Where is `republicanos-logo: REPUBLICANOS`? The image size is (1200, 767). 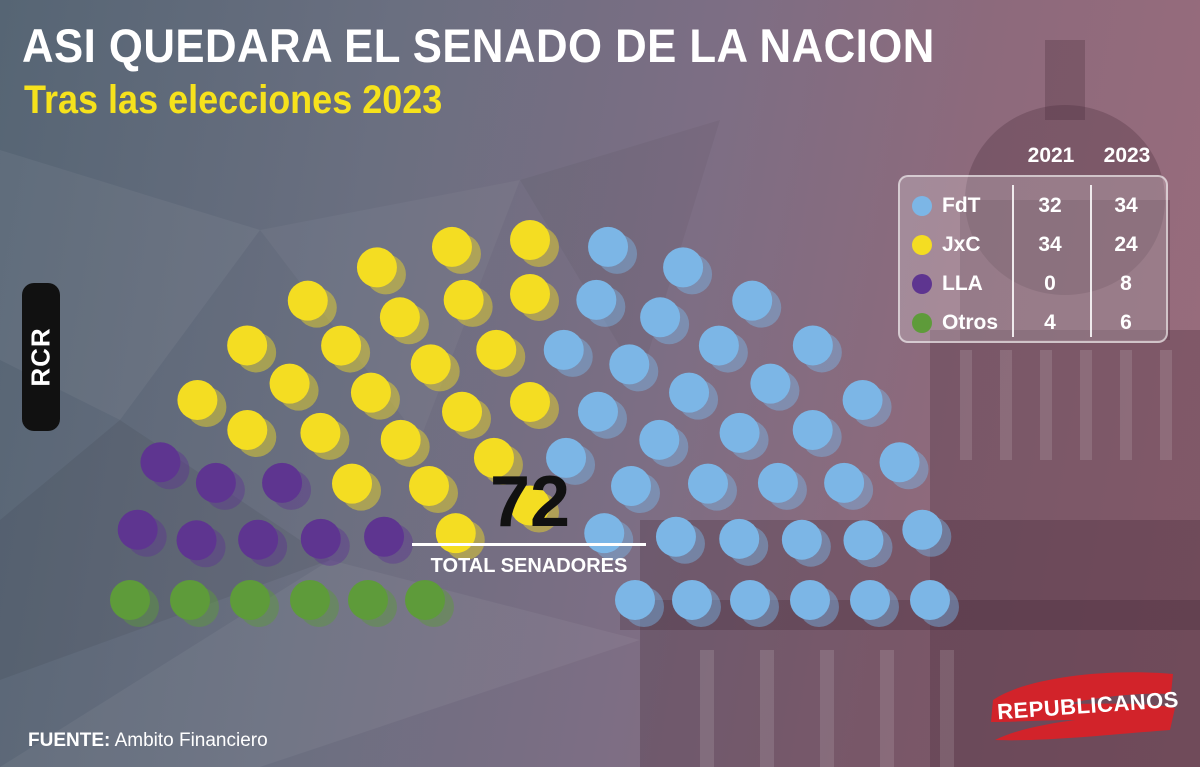
republicanos-logo: REPUBLICANOS is located at coordinates (1082, 707).